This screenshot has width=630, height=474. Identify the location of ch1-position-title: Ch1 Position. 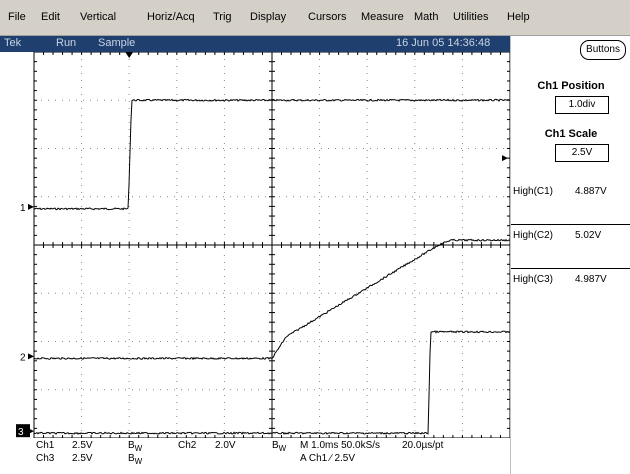
(571, 86).